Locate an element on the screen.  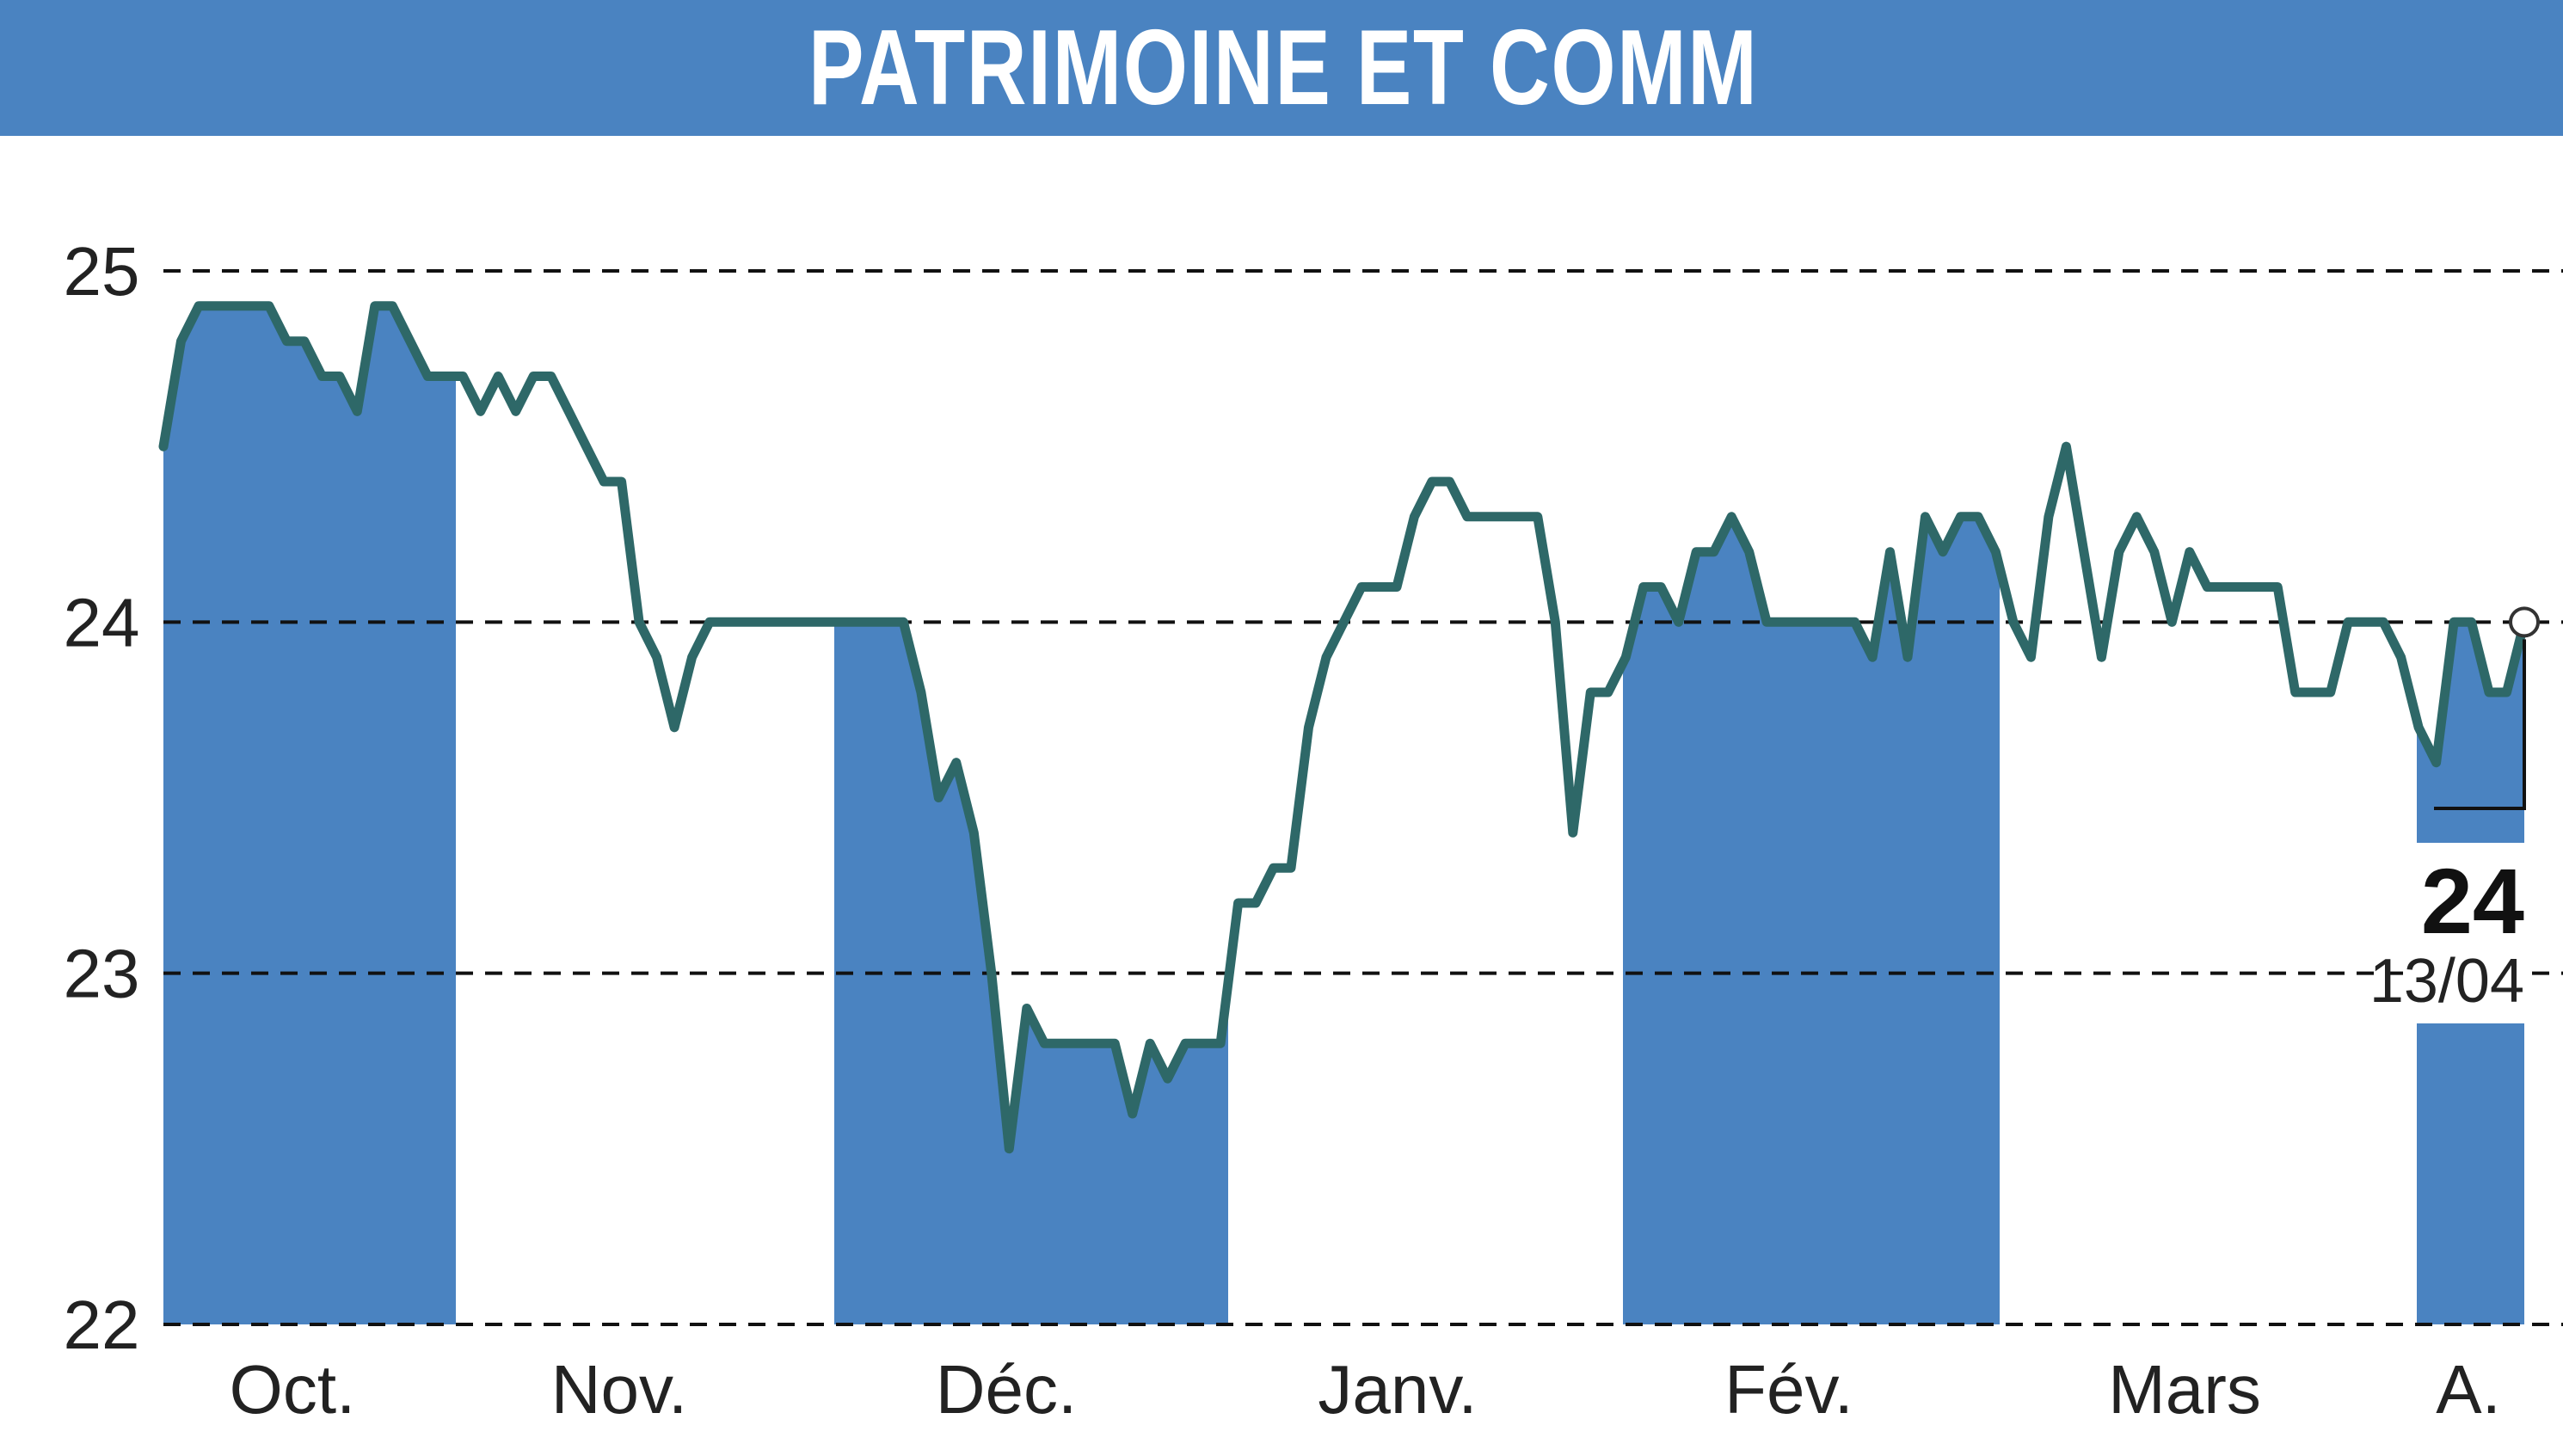
last-point-marker is located at coordinates (2524, 622).